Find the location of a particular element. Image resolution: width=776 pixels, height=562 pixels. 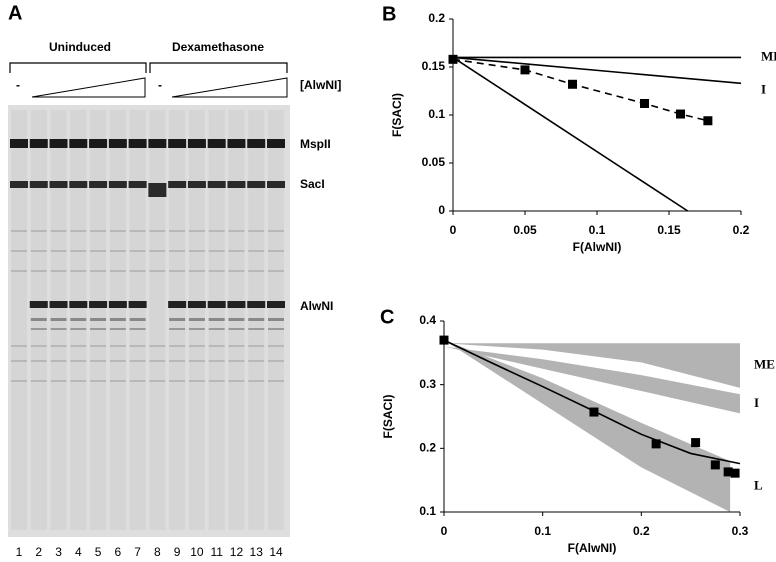

lane-number: 2 is located at coordinates (38, 552).